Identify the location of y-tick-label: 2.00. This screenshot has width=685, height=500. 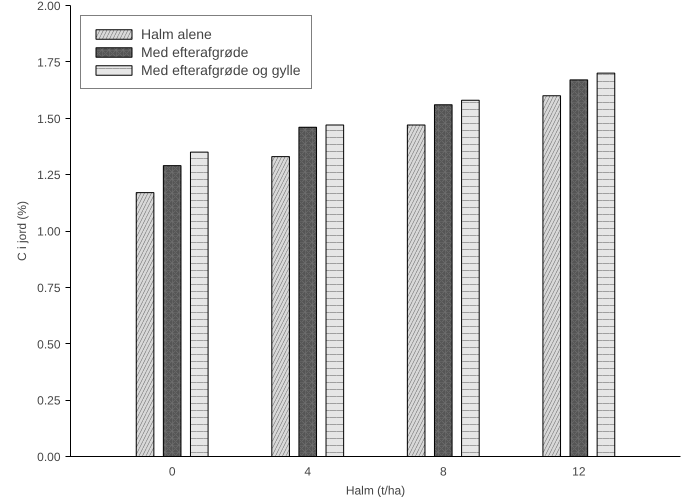
(49, 6).